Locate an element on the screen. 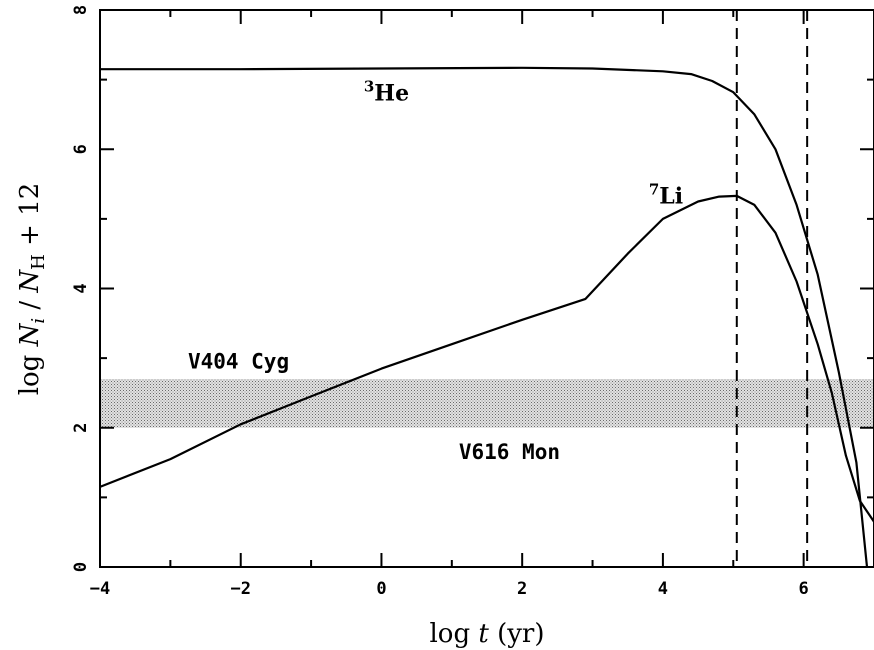 The image size is (874, 650). series-label-mass: 7 is located at coordinates (654, 190).